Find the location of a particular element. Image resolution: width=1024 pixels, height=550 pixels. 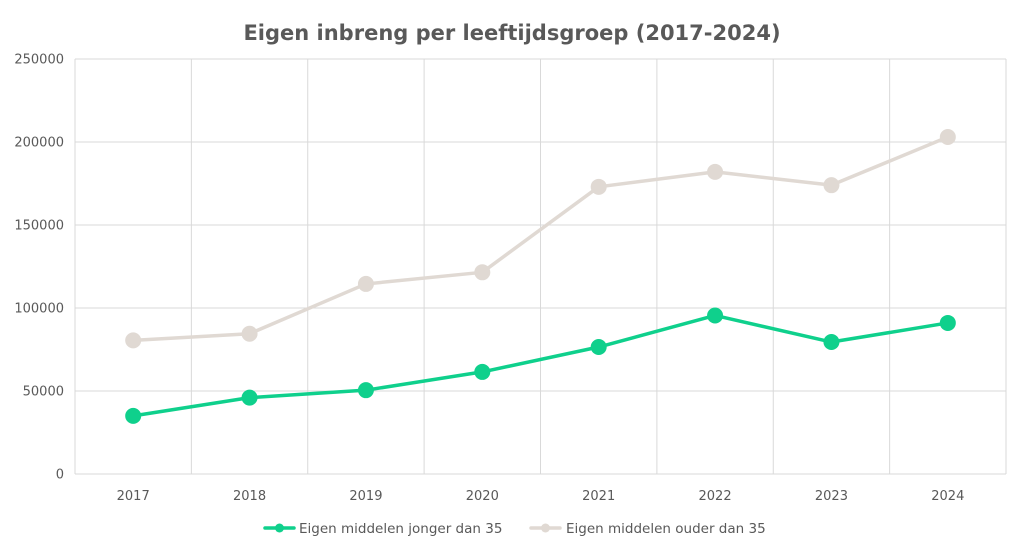

x-tick-label: 2024 is located at coordinates (947, 496).